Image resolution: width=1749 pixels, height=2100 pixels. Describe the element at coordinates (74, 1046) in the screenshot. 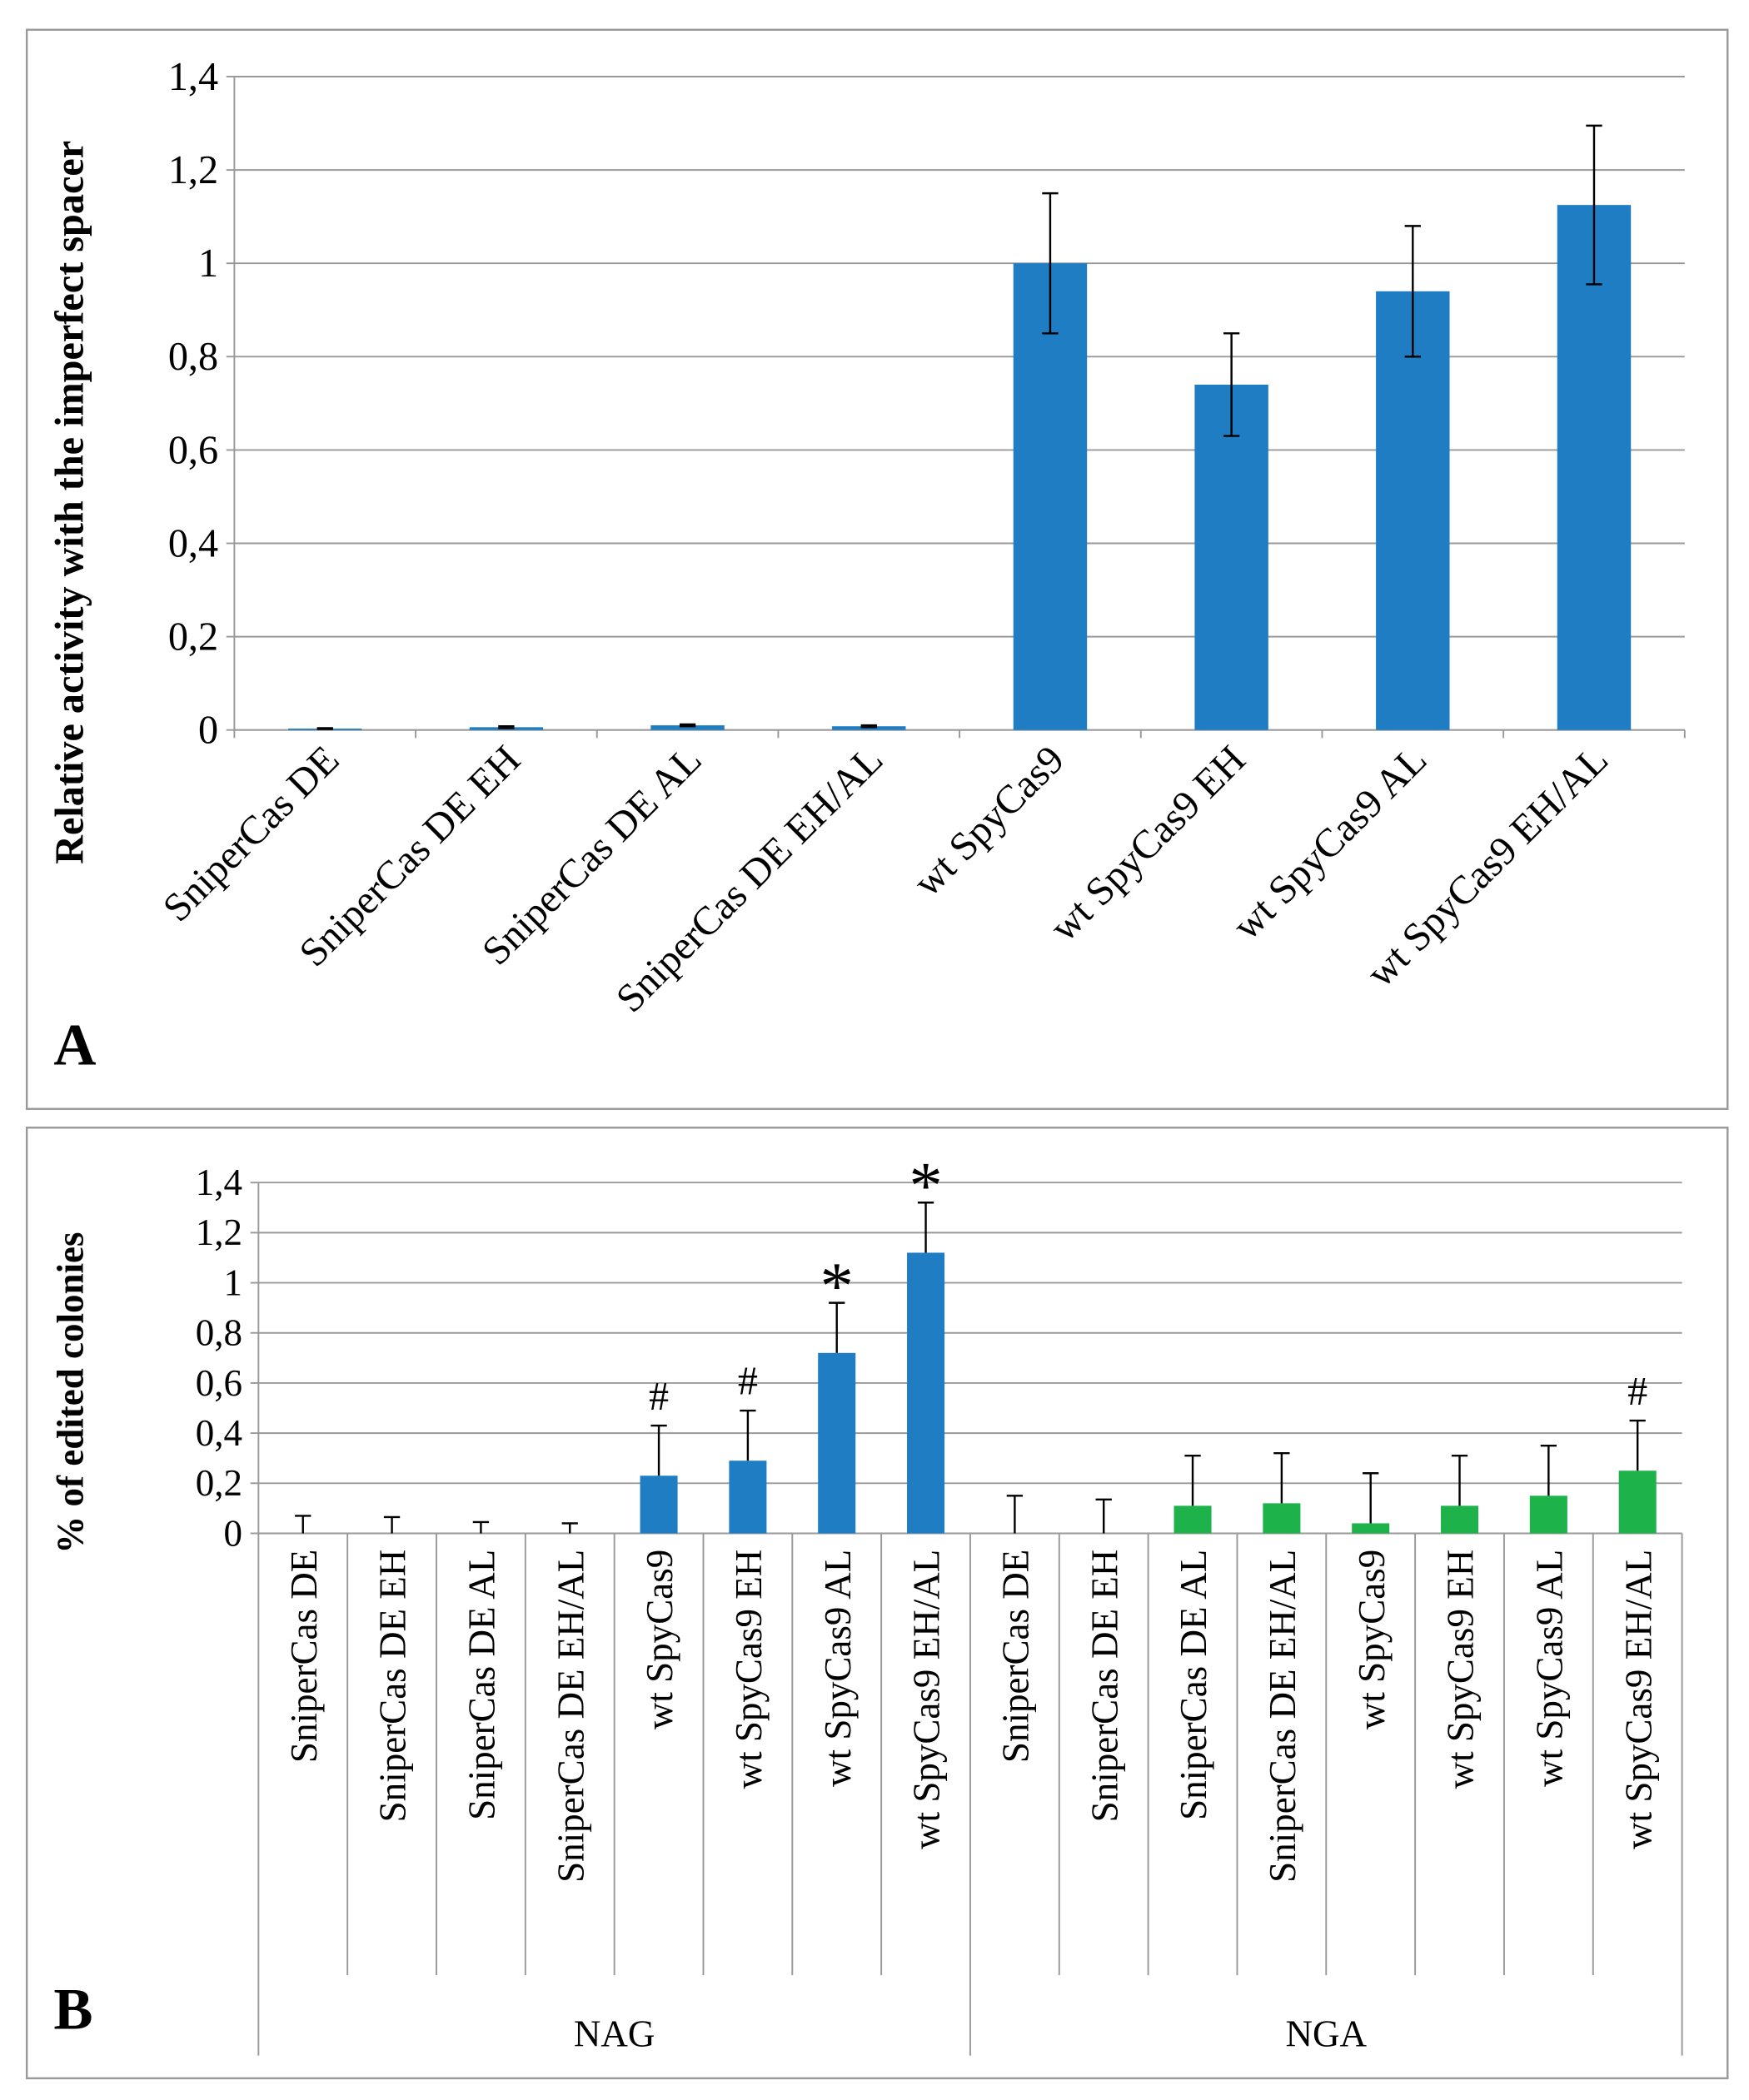

I see `panel-label: A` at that location.